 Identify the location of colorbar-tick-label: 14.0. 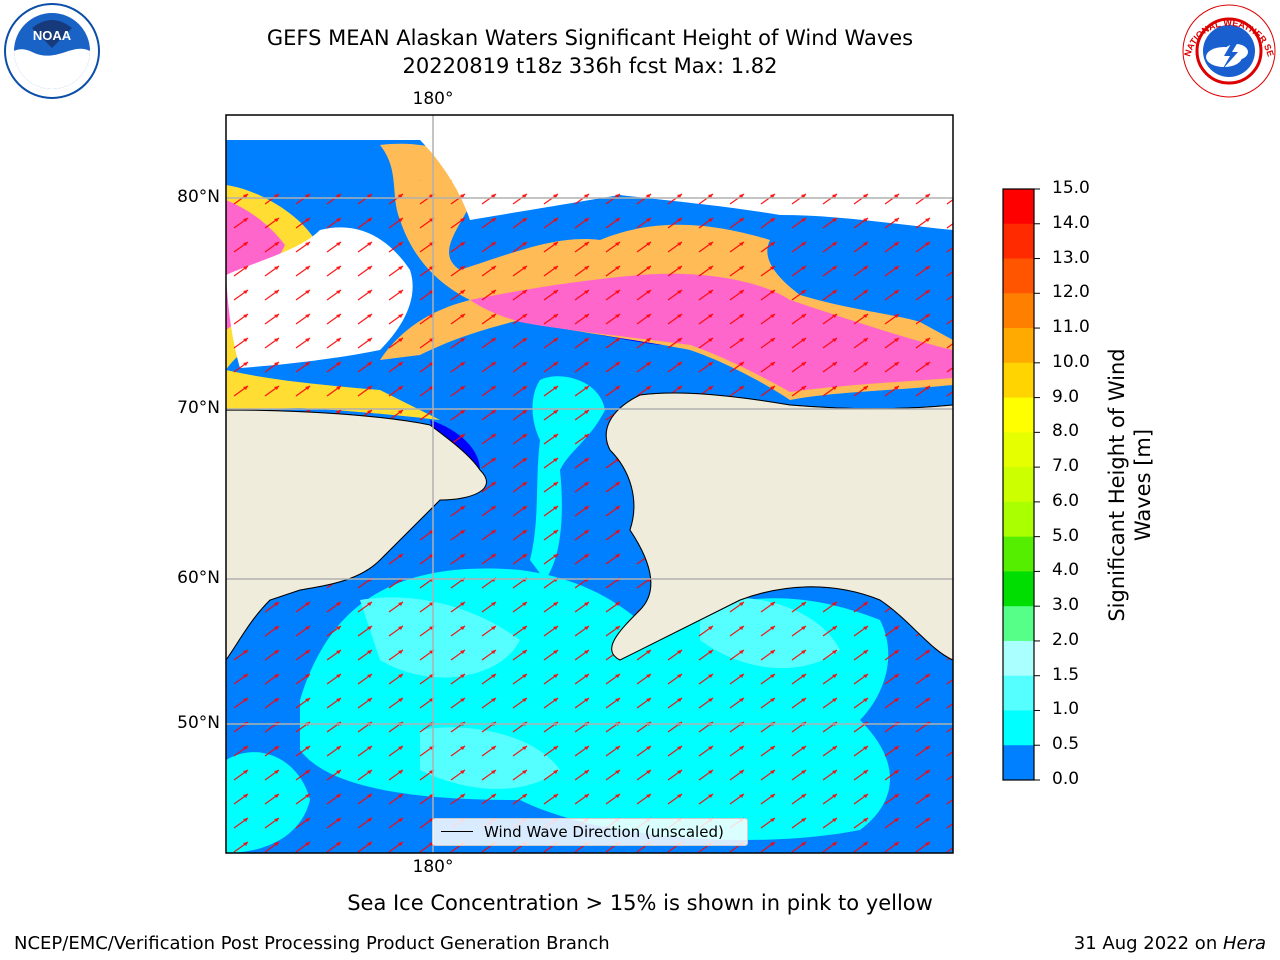
(1071, 222).